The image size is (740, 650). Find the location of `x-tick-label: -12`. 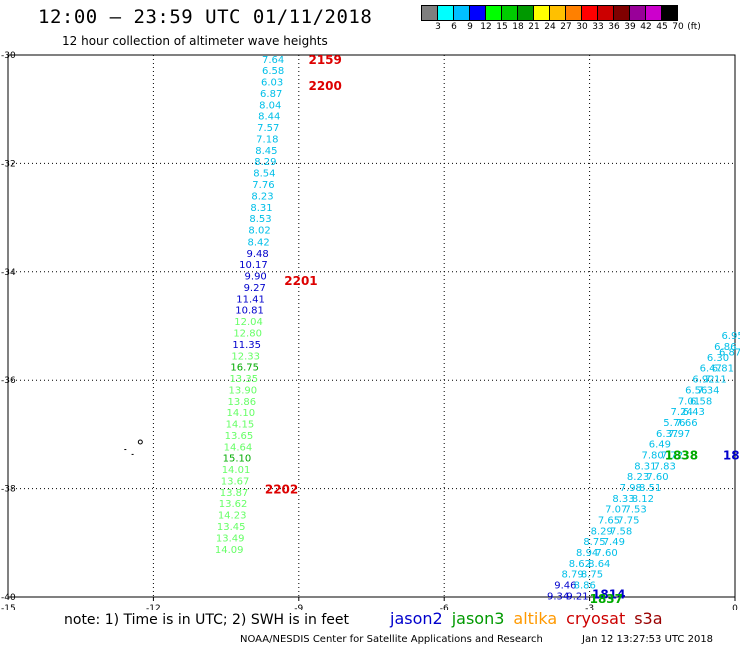

x-tick-label: -12 is located at coordinates (153, 607).